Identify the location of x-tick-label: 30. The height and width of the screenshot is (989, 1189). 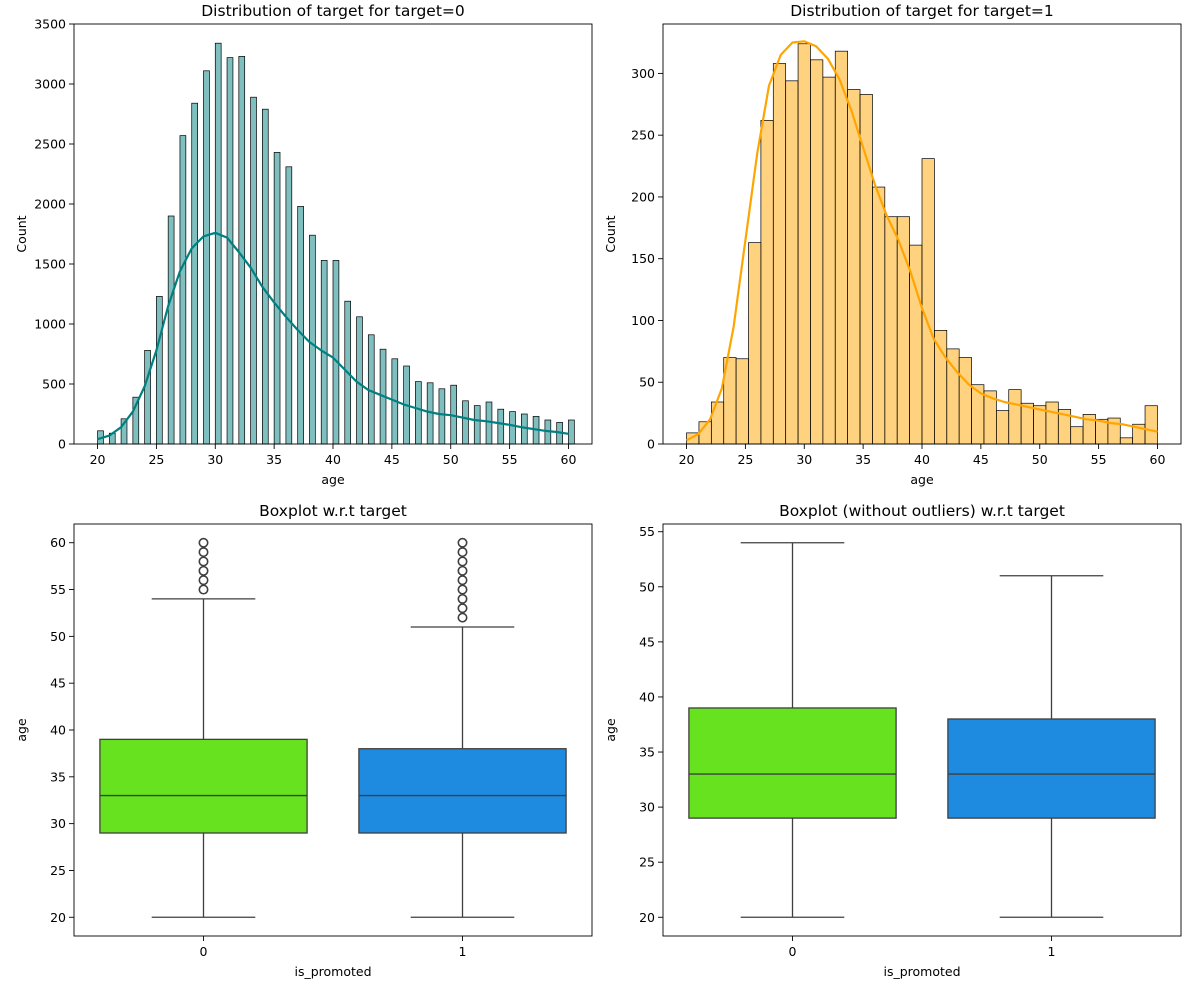
(215, 459).